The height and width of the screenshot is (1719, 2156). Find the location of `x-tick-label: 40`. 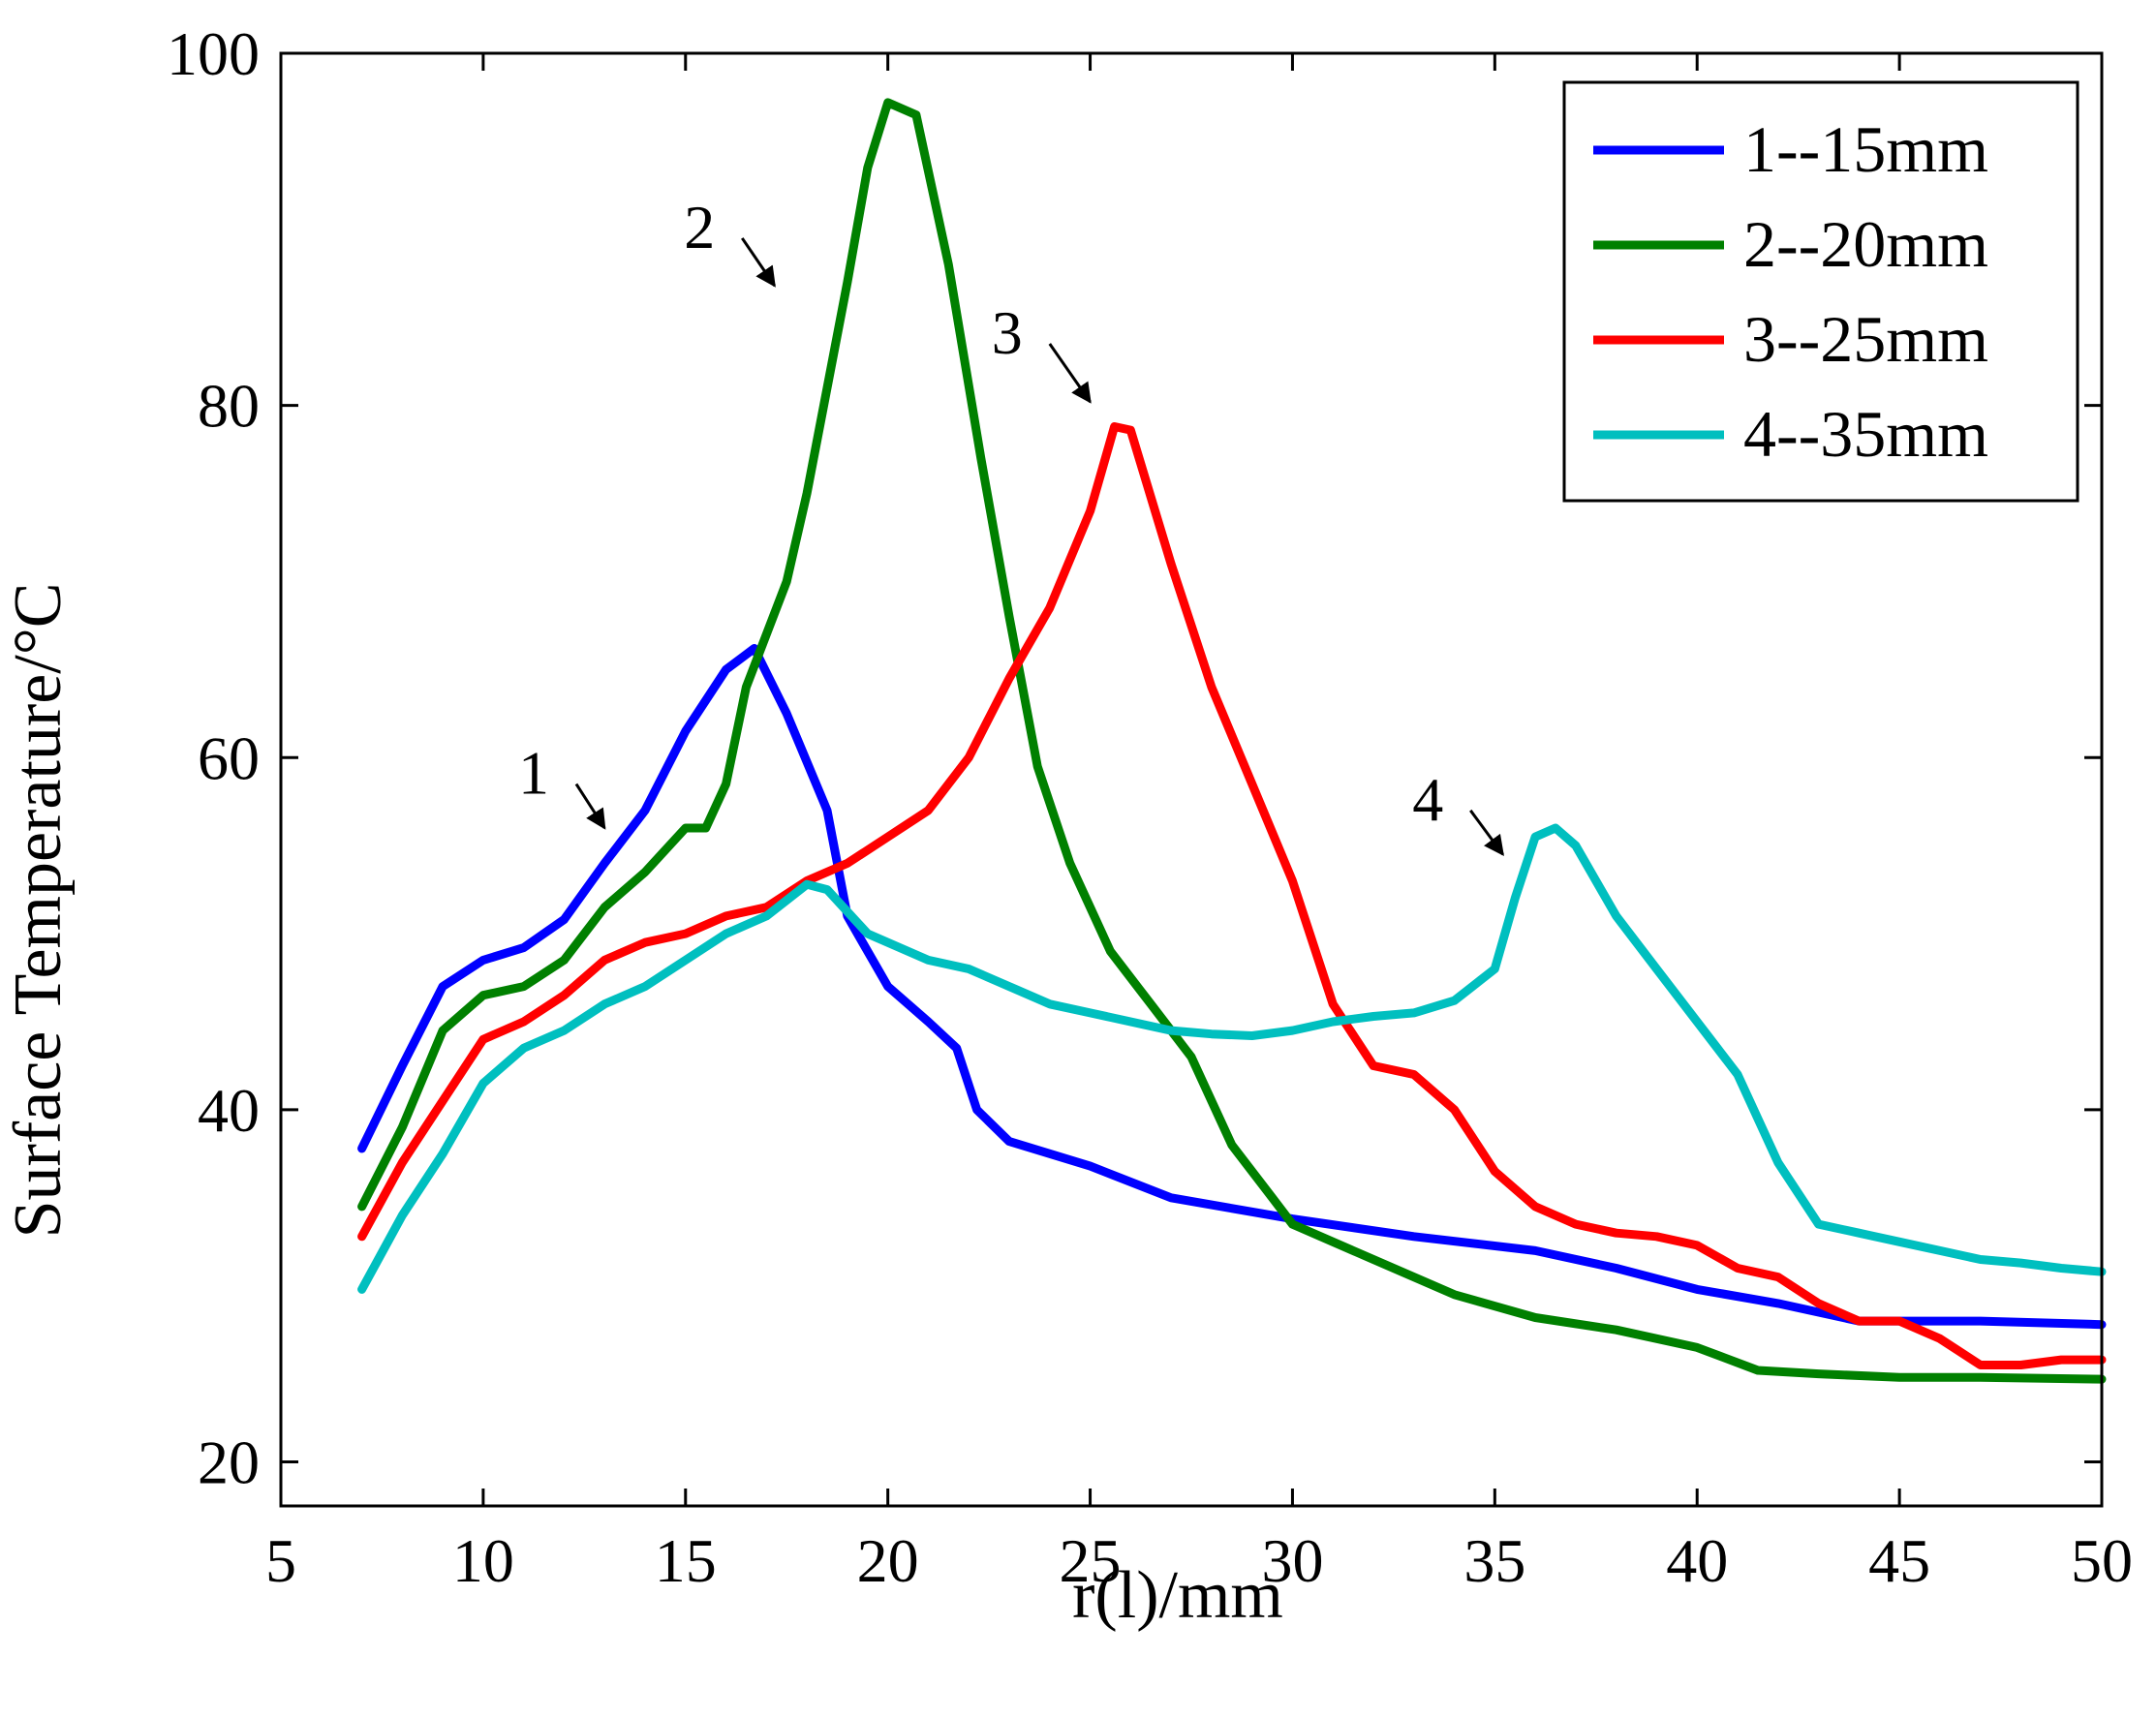

x-tick-label: 40 is located at coordinates (1697, 1560).